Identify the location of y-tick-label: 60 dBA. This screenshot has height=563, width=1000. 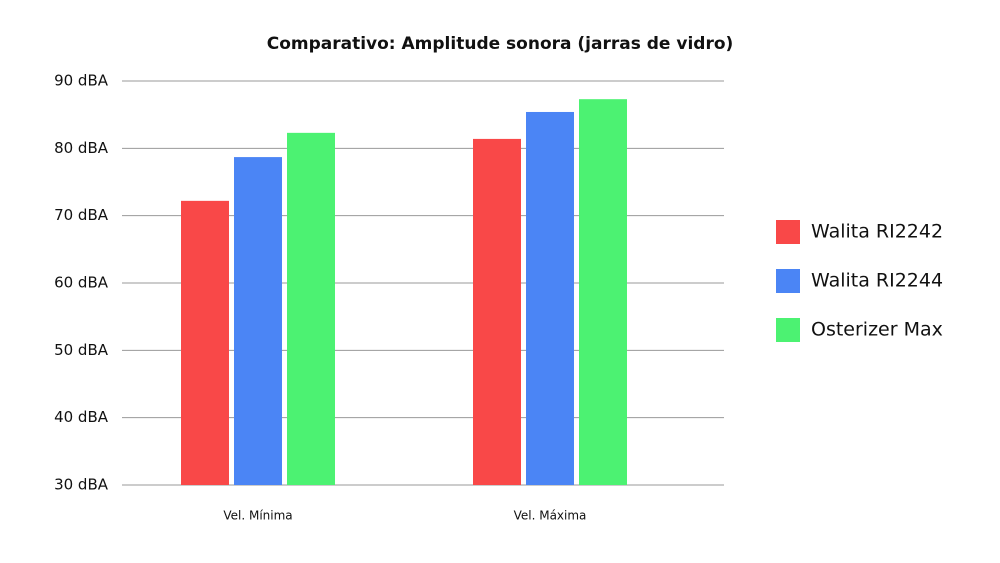
(81, 283).